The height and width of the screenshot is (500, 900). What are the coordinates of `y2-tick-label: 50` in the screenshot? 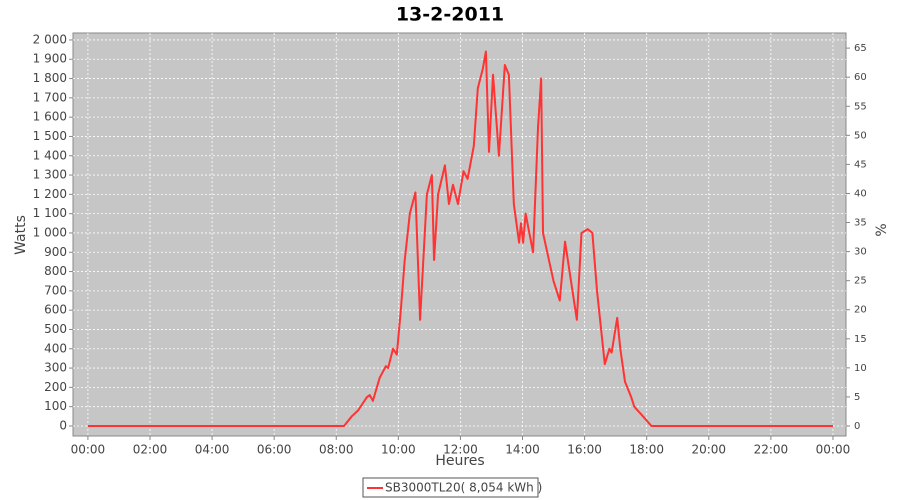 It's located at (860, 135).